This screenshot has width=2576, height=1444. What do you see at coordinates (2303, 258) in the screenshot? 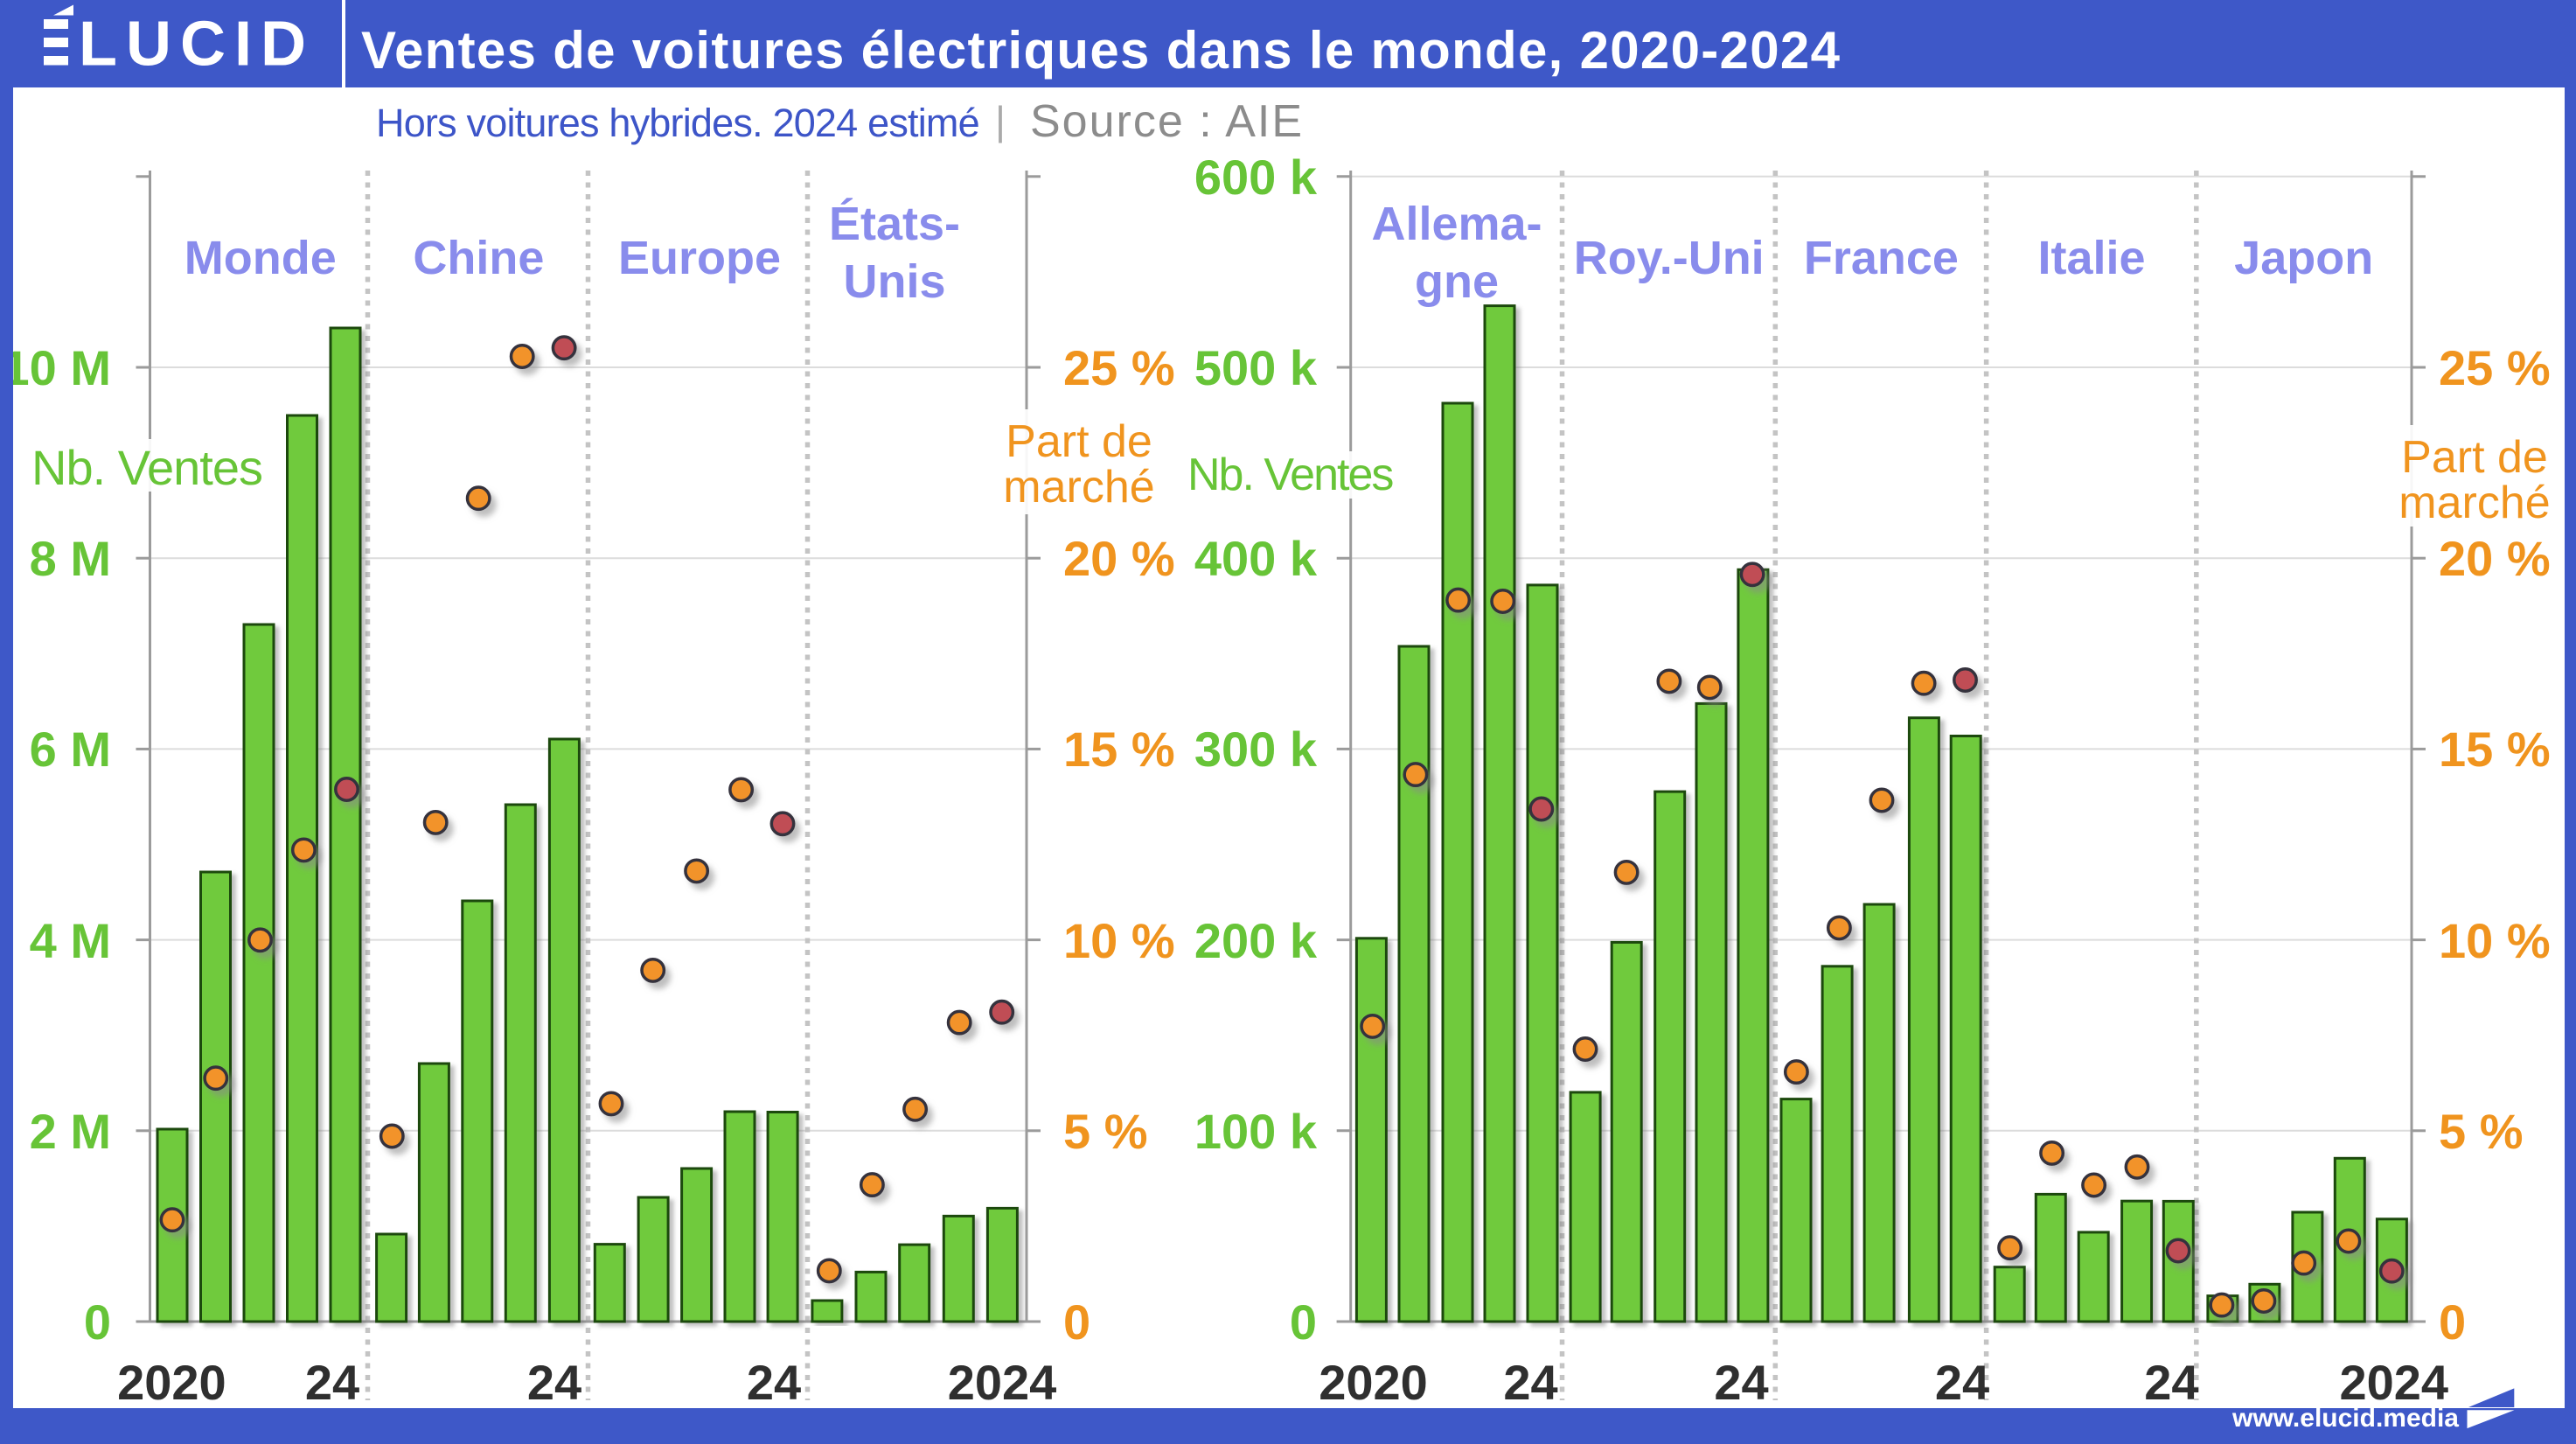
I see `svg-text: Japon` at bounding box center [2303, 258].